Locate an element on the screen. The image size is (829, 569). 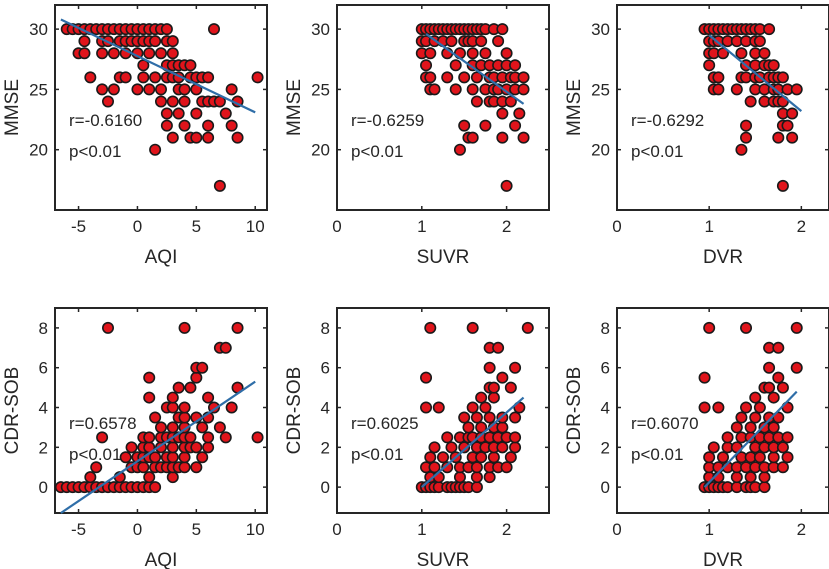
y-tick-label: 8 is located at coordinates (605, 328).